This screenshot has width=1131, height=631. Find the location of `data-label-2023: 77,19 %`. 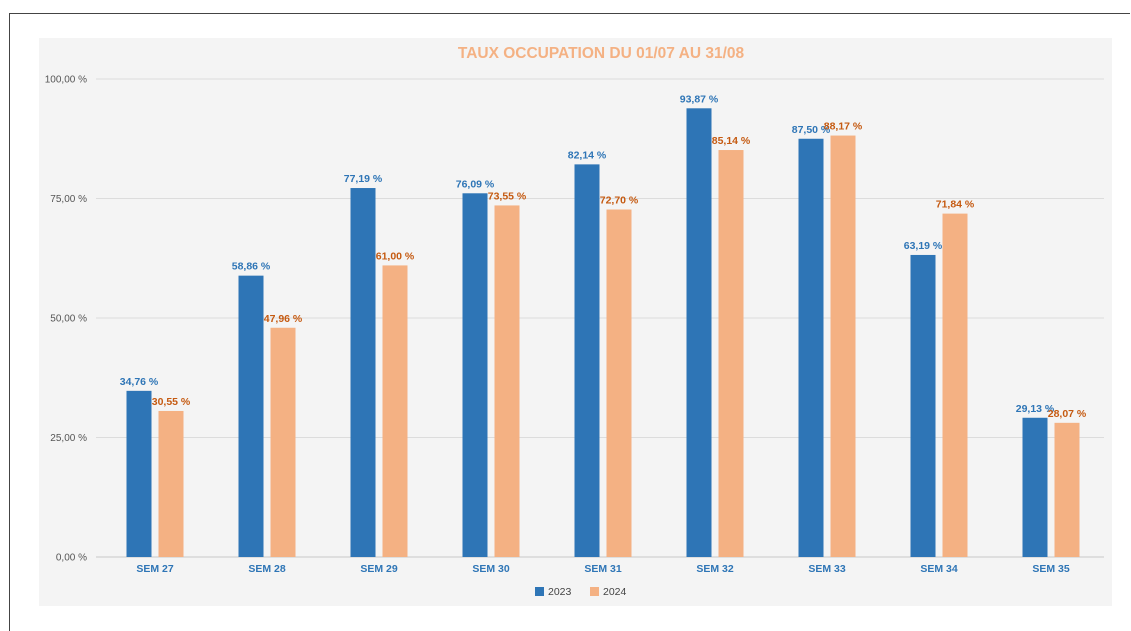

data-label-2023: 77,19 % is located at coordinates (363, 179).